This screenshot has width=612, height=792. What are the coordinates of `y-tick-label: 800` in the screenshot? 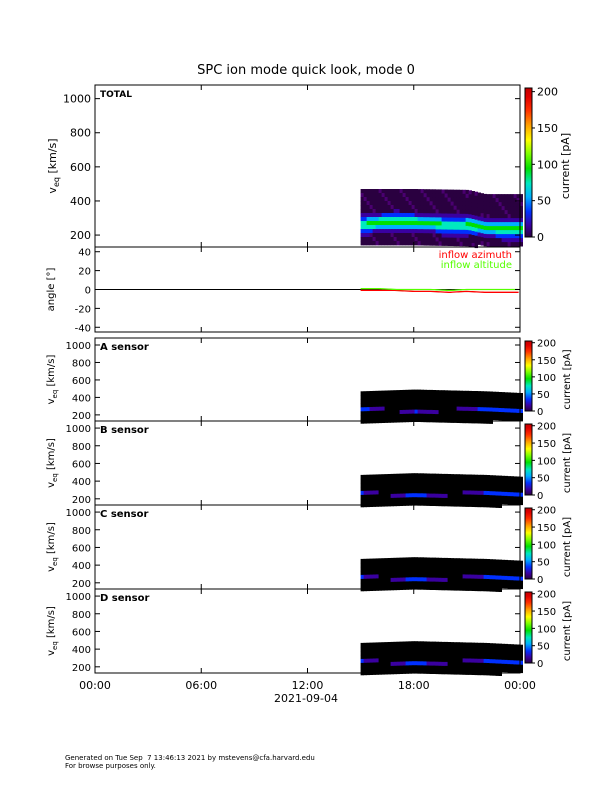 It's located at (81, 615).